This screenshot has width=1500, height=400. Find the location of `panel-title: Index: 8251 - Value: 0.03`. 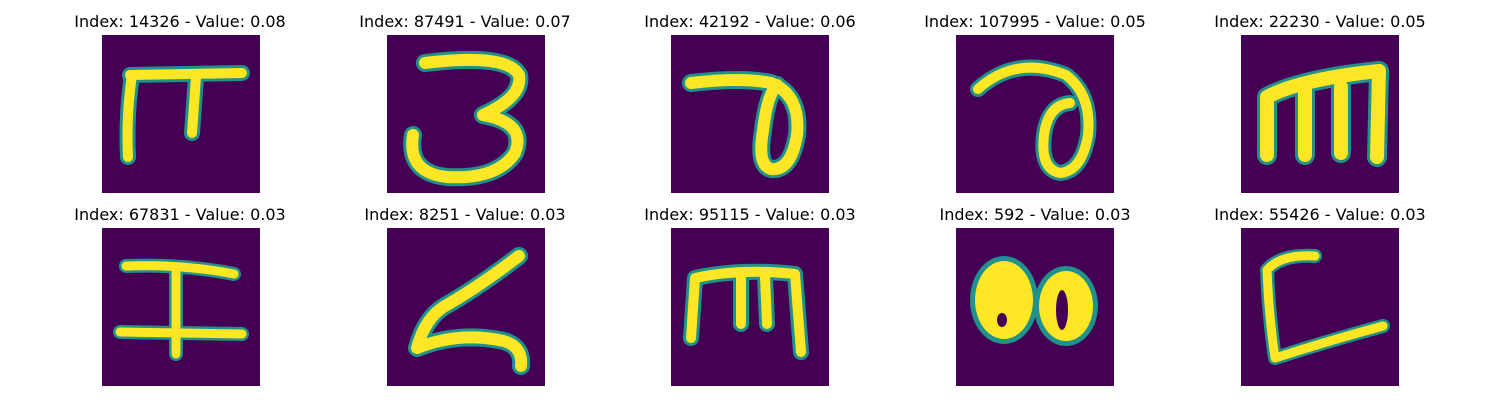

panel-title: Index: 8251 - Value: 0.03 is located at coordinates (465, 214).